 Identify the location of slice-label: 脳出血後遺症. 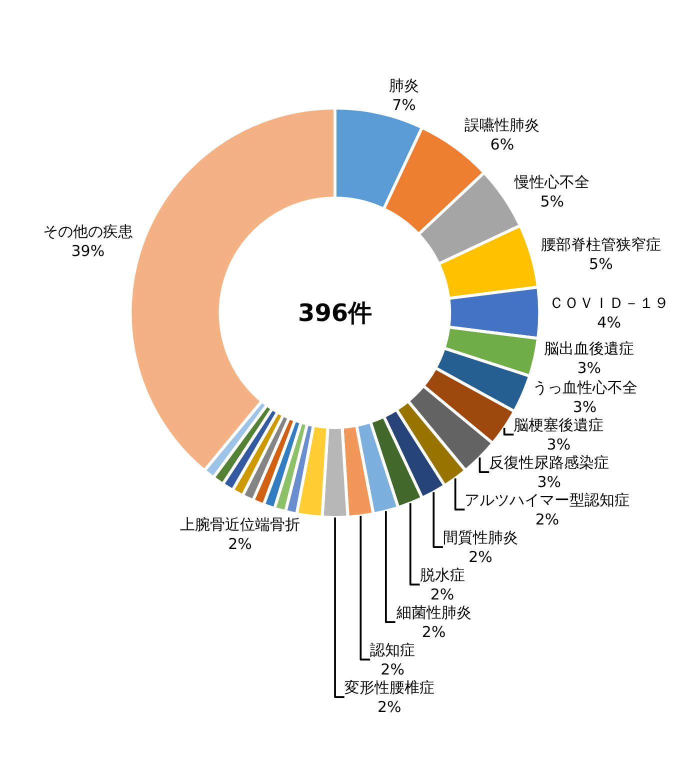
(589, 349).